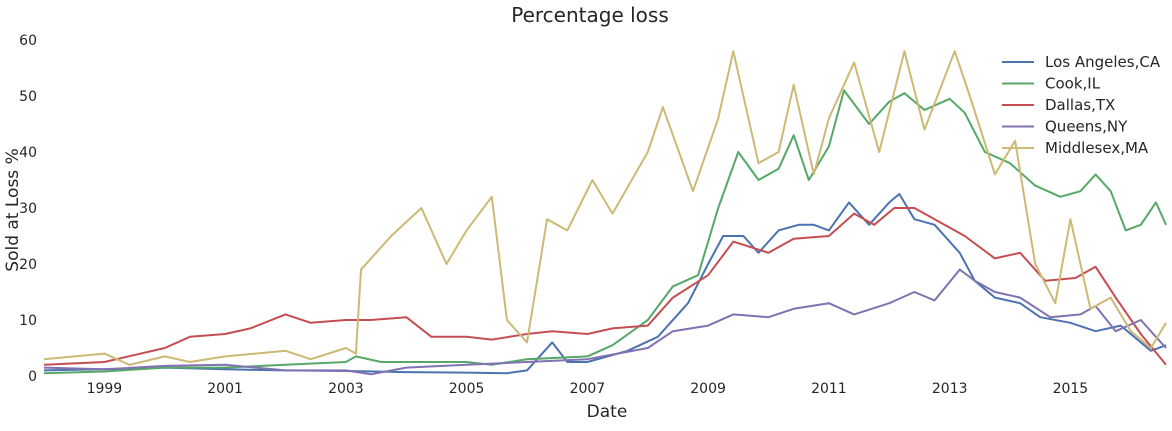 The image size is (1172, 431). I want to click on x-tick-label: 2009, so click(708, 389).